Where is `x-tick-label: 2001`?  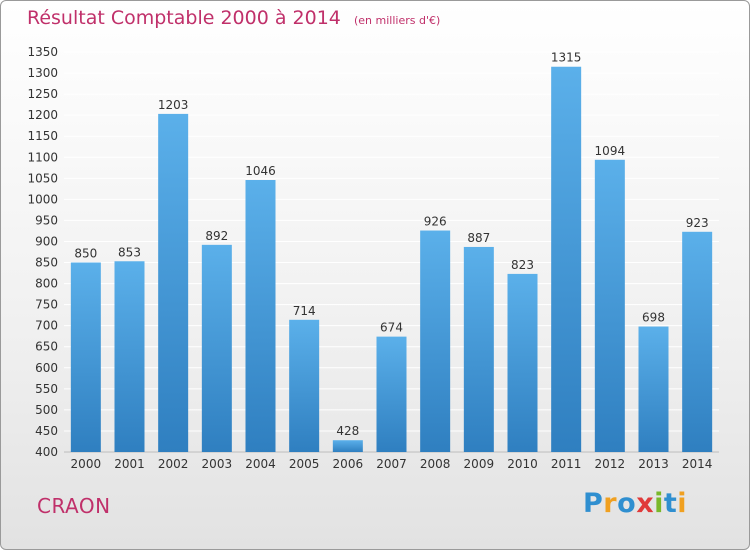
x-tick-label: 2001 is located at coordinates (129, 464).